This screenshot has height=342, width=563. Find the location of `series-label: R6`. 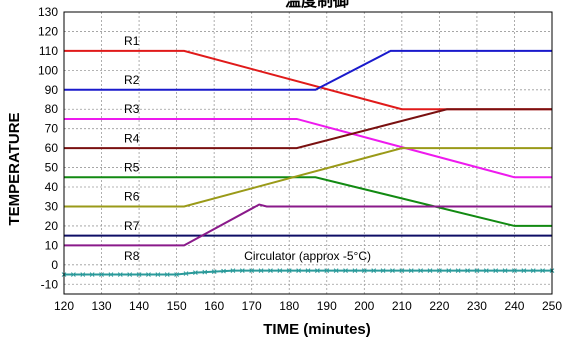

series-label: R6 is located at coordinates (132, 197).